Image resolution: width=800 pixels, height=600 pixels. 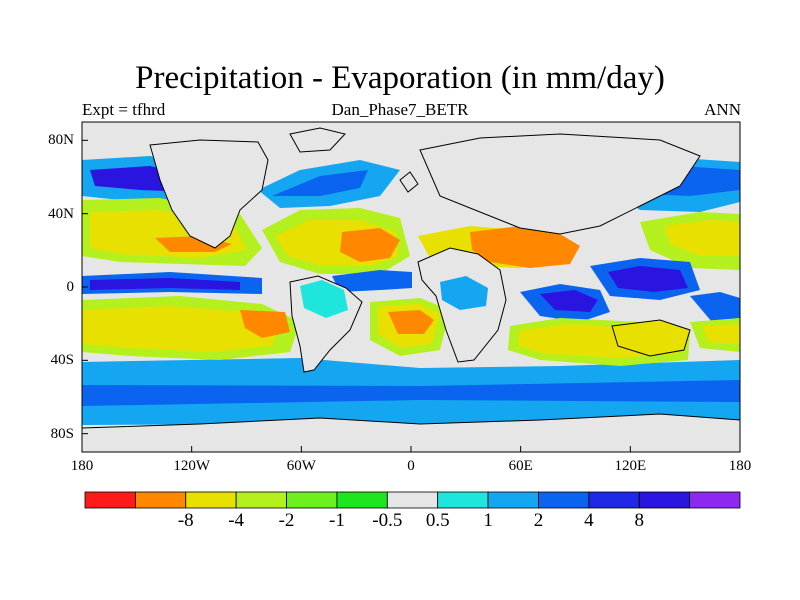 What do you see at coordinates (337, 520) in the screenshot?
I see `colorbar-label: -1` at bounding box center [337, 520].